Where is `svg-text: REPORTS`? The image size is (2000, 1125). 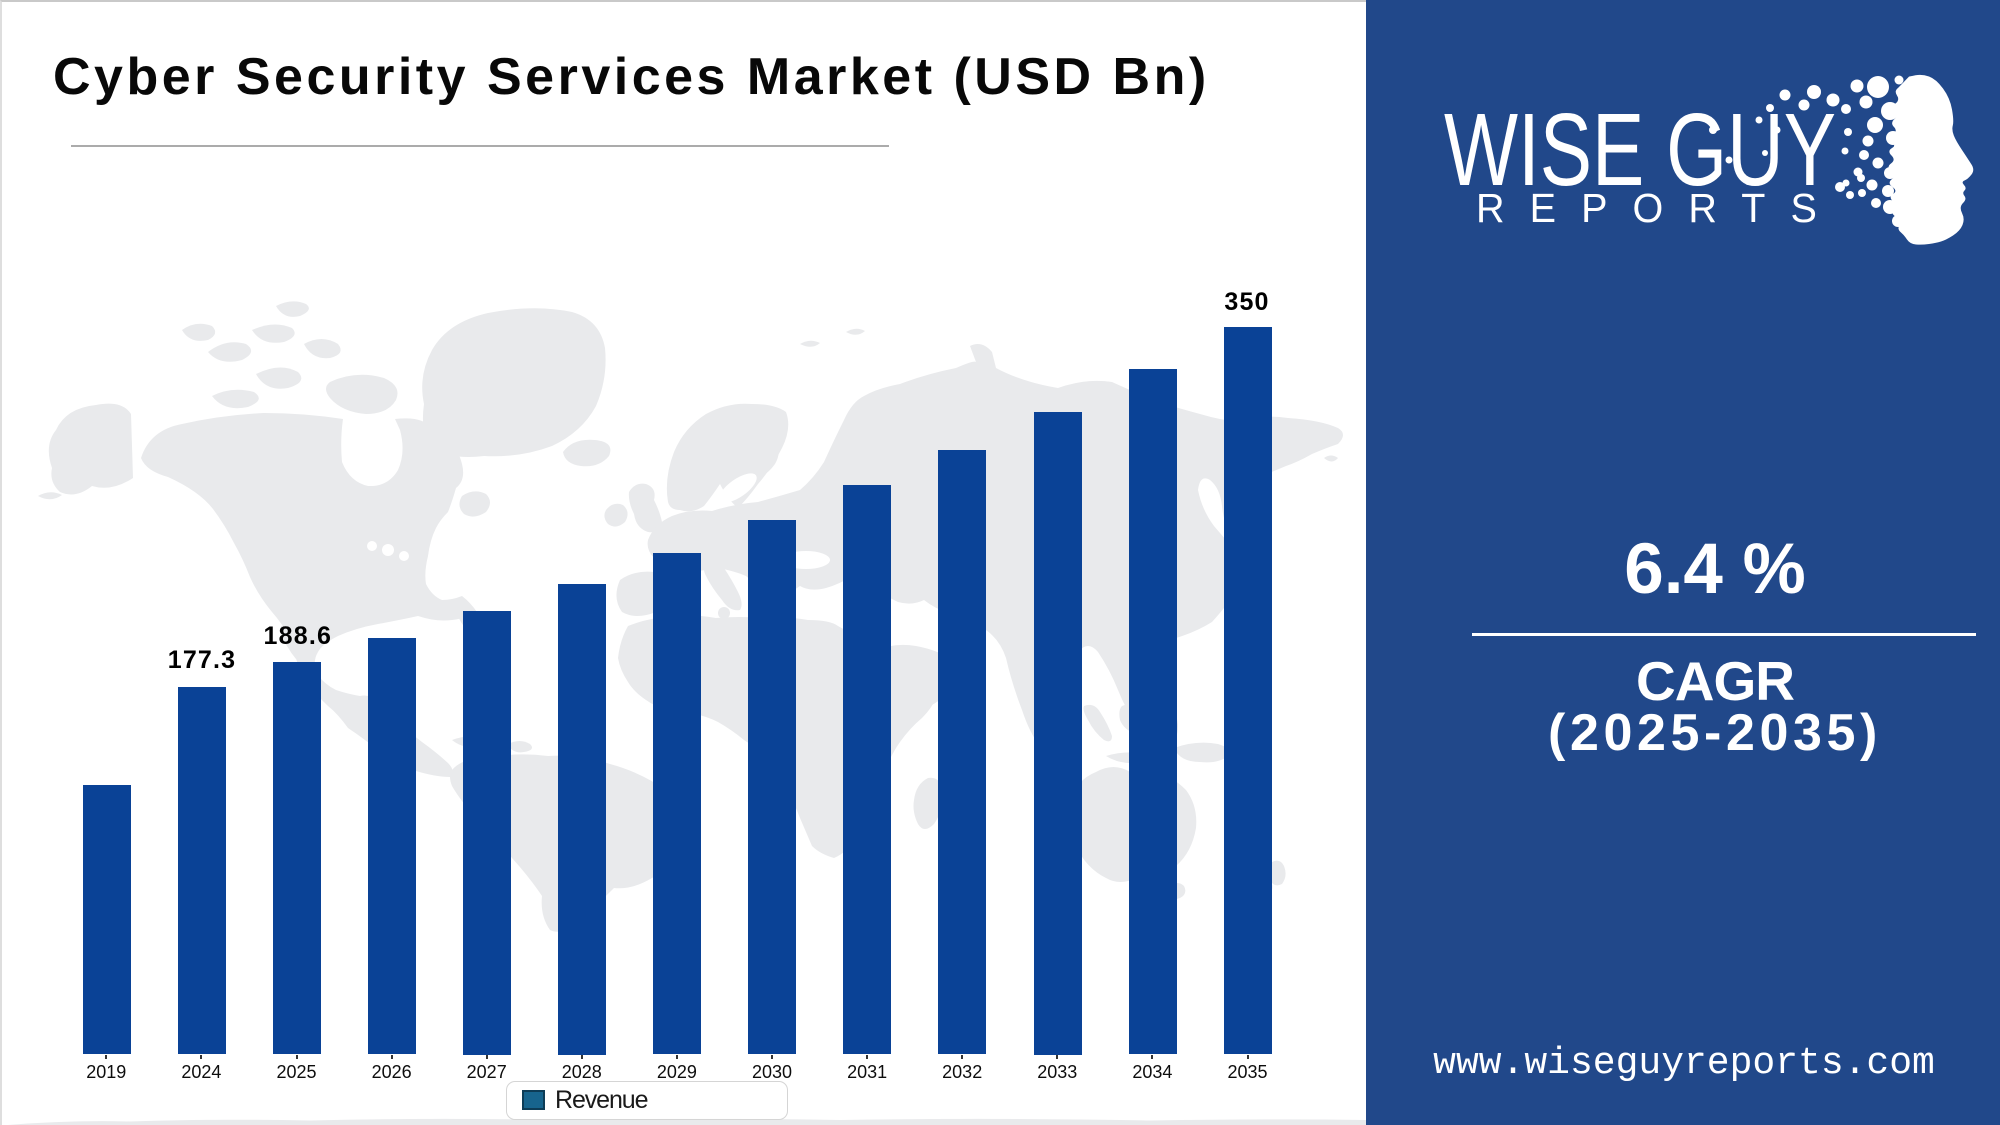
svg-text: REPORTS is located at coordinates (1659, 208).